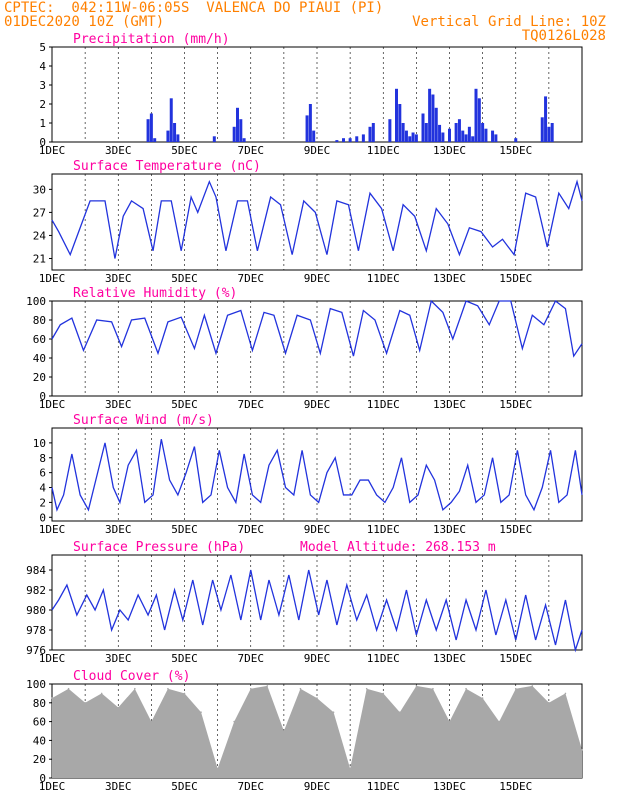 This screenshot has width=618, height=800. Describe the element at coordinates (39, 443) in the screenshot. I see `y-tick-label: 10` at that location.